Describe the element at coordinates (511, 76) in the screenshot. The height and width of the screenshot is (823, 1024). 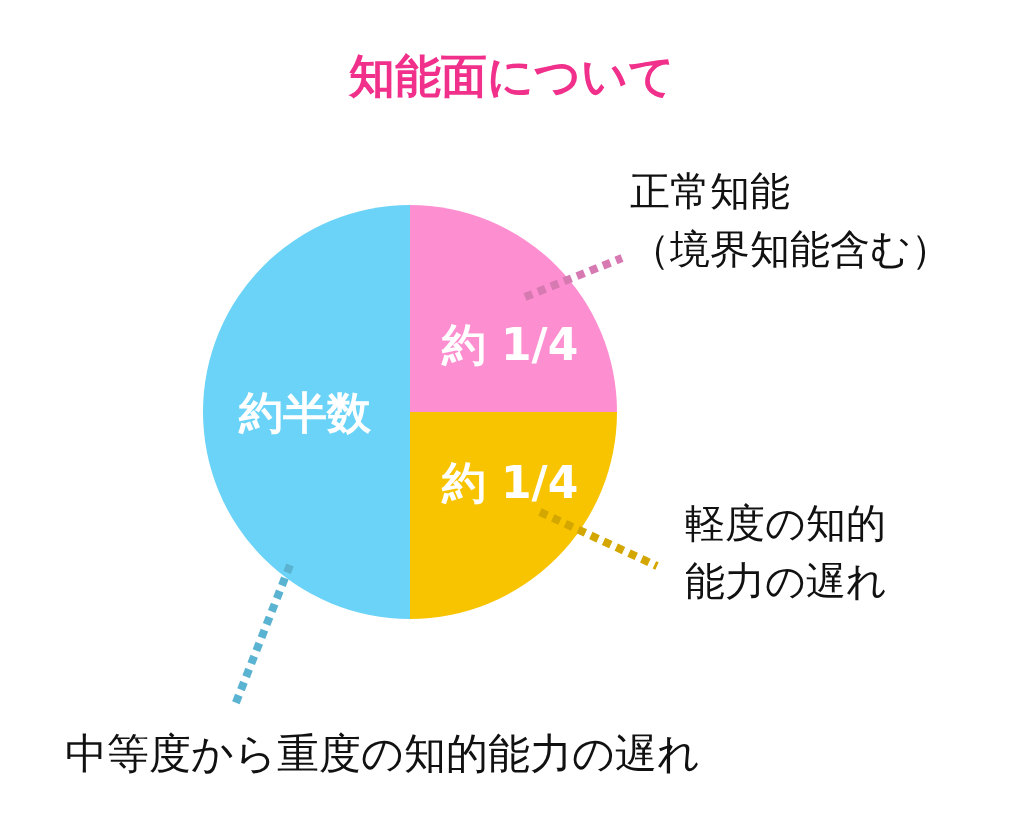
I see `chart-title: 知能面について` at that location.